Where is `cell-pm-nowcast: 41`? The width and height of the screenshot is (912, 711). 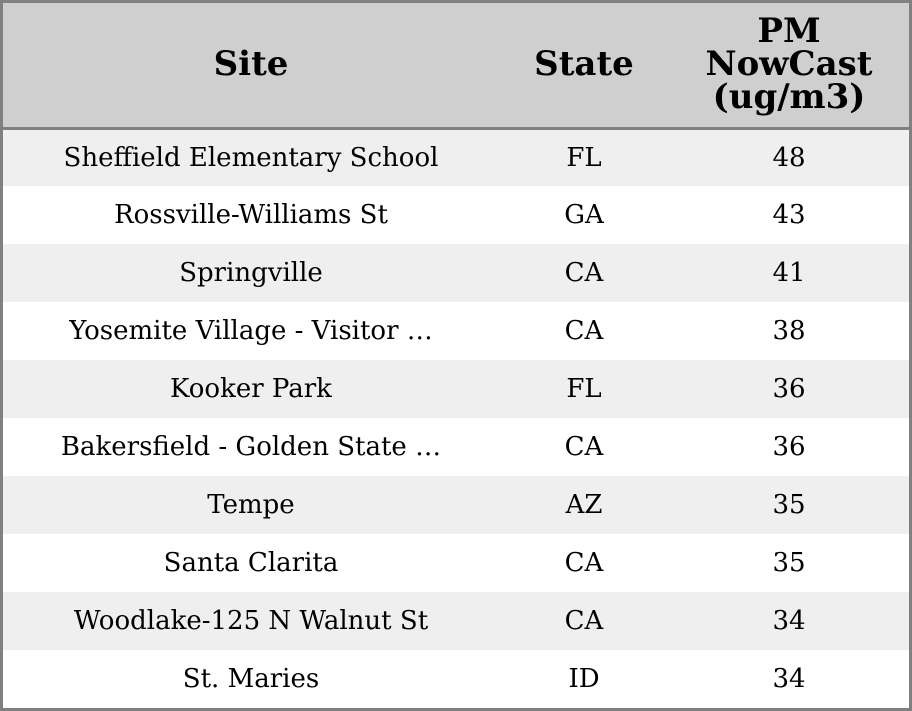 cell-pm-nowcast: 41 is located at coordinates (789, 273).